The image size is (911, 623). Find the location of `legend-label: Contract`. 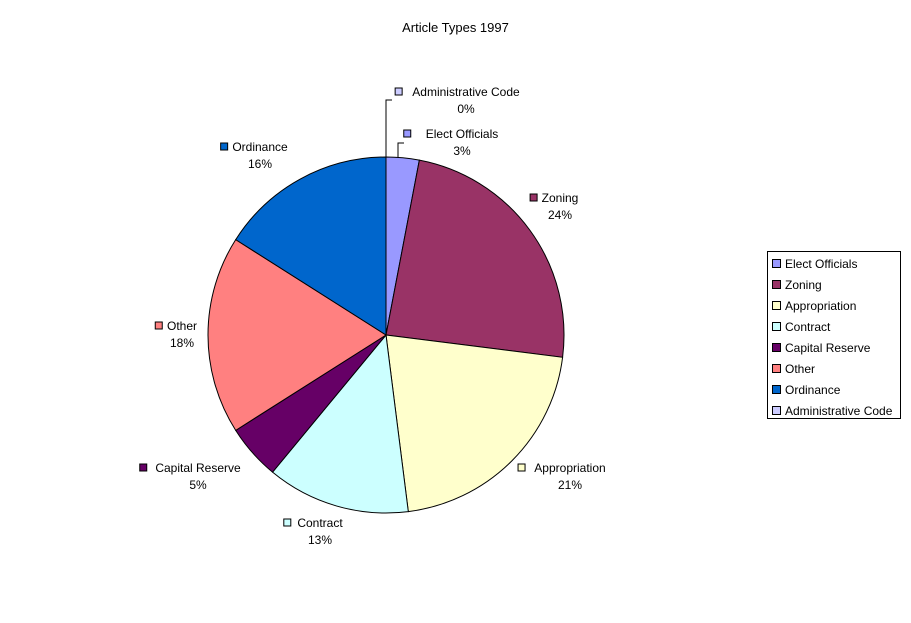

legend-label: Contract is located at coordinates (808, 326).